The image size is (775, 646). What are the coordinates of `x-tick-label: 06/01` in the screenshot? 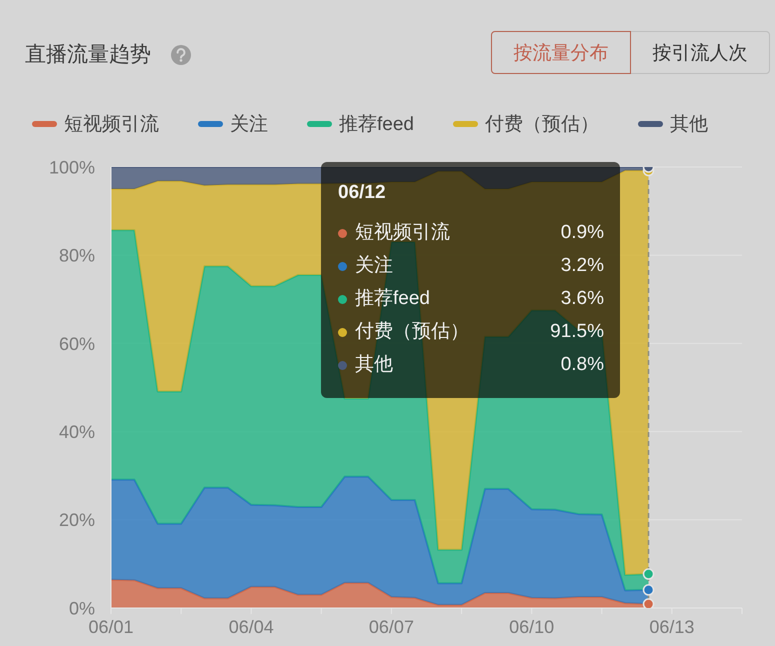 It's located at (111, 626).